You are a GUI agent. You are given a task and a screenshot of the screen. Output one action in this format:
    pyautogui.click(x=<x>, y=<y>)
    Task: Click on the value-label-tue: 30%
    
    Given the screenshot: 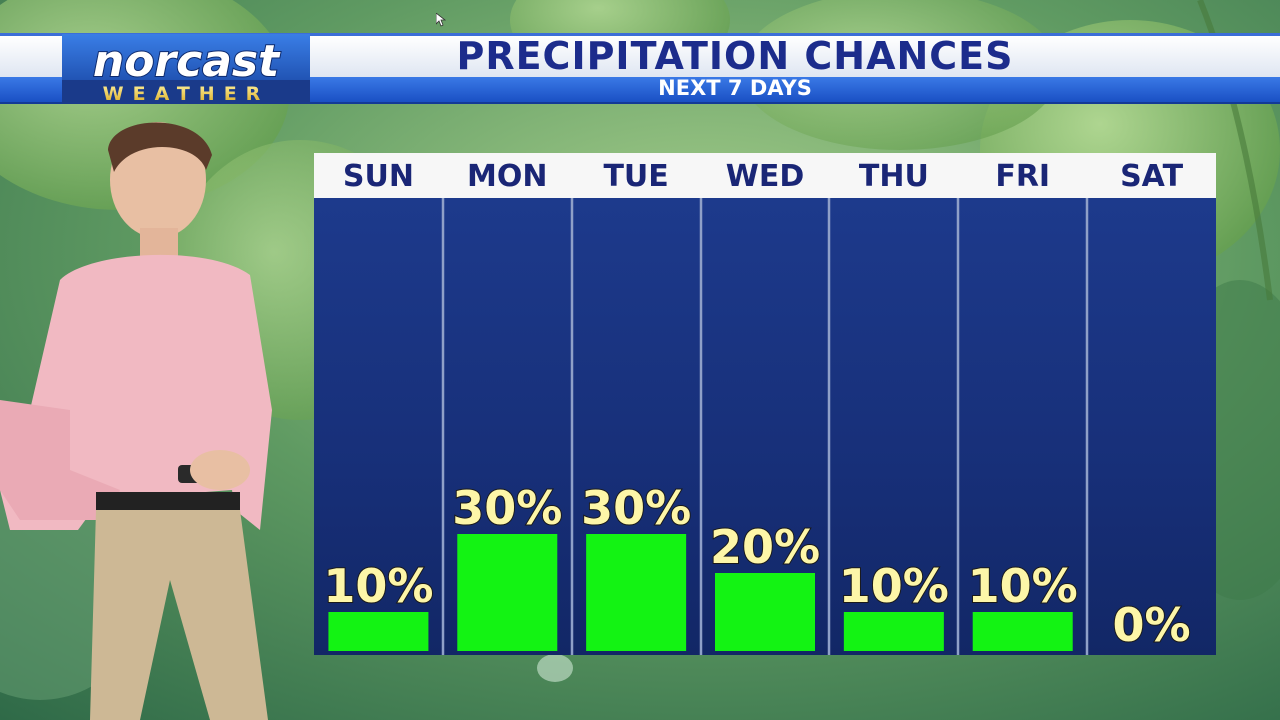 What is the action you would take?
    pyautogui.click(x=636, y=508)
    